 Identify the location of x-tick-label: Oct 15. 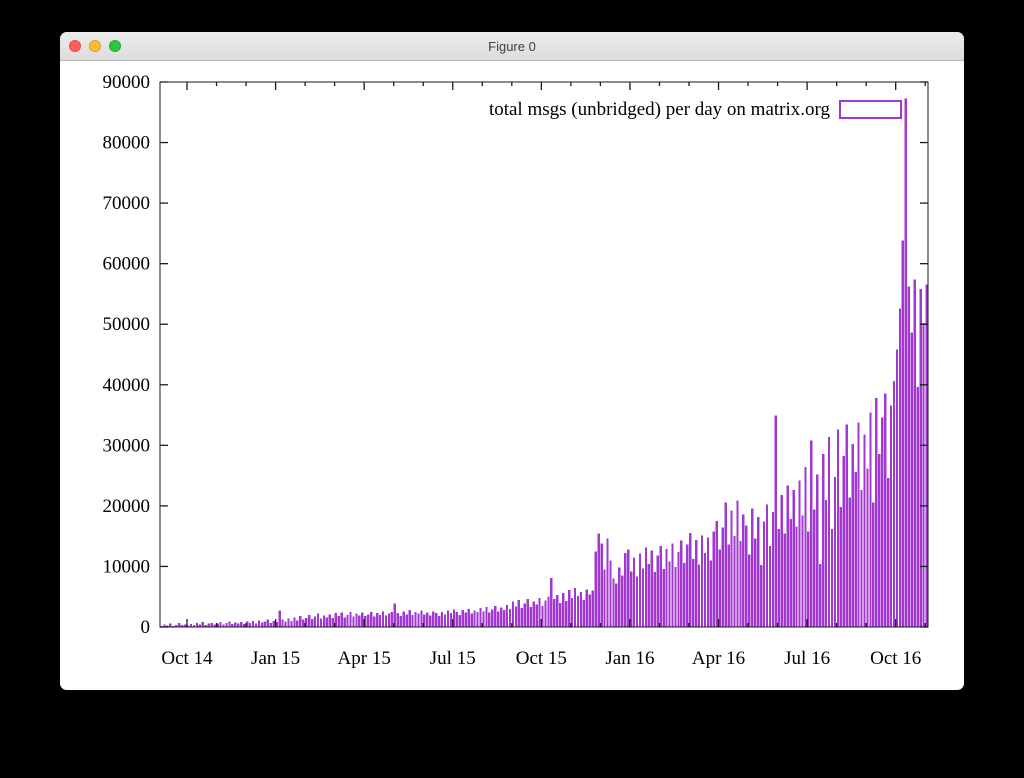
(541, 658).